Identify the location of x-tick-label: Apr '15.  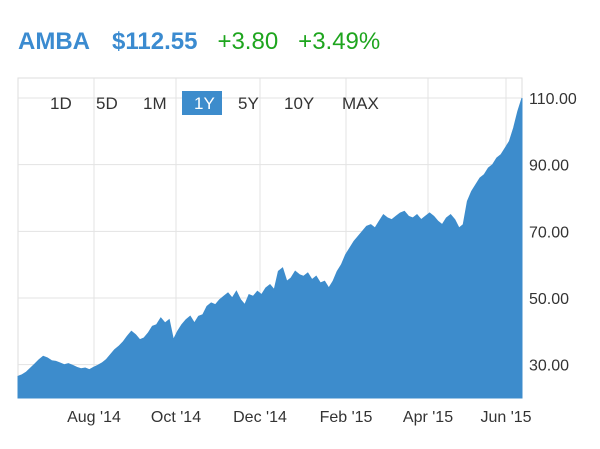
(428, 417).